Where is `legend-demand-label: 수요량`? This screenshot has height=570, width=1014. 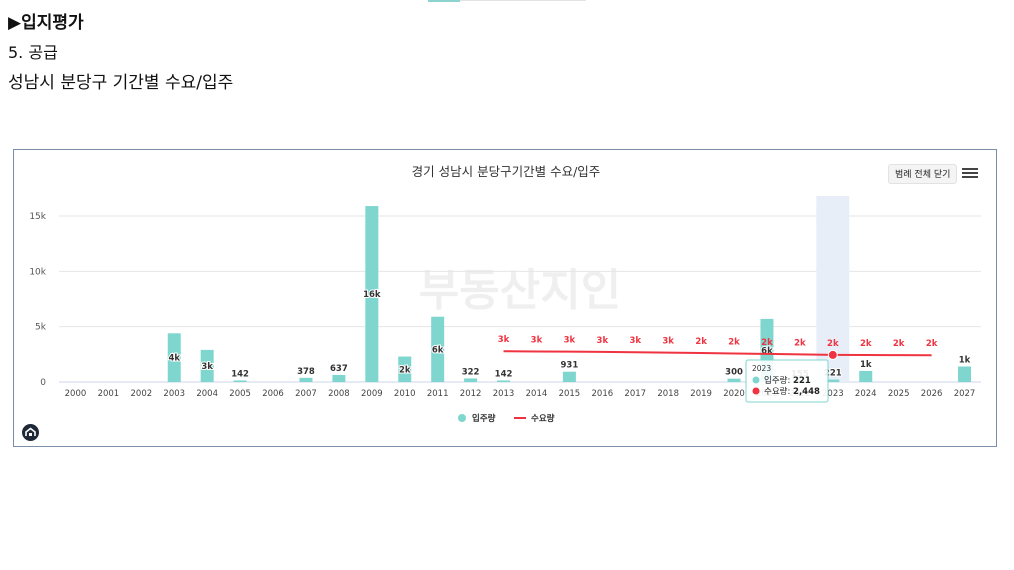
legend-demand-label: 수요량 is located at coordinates (543, 418).